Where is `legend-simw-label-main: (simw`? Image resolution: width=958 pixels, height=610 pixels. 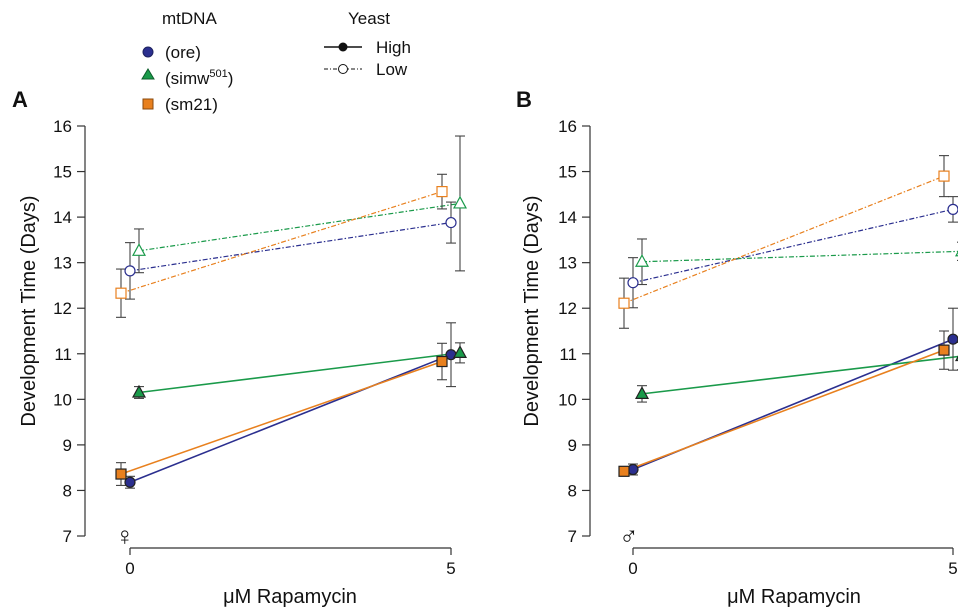 legend-simw-label-main: (simw is located at coordinates (187, 78).